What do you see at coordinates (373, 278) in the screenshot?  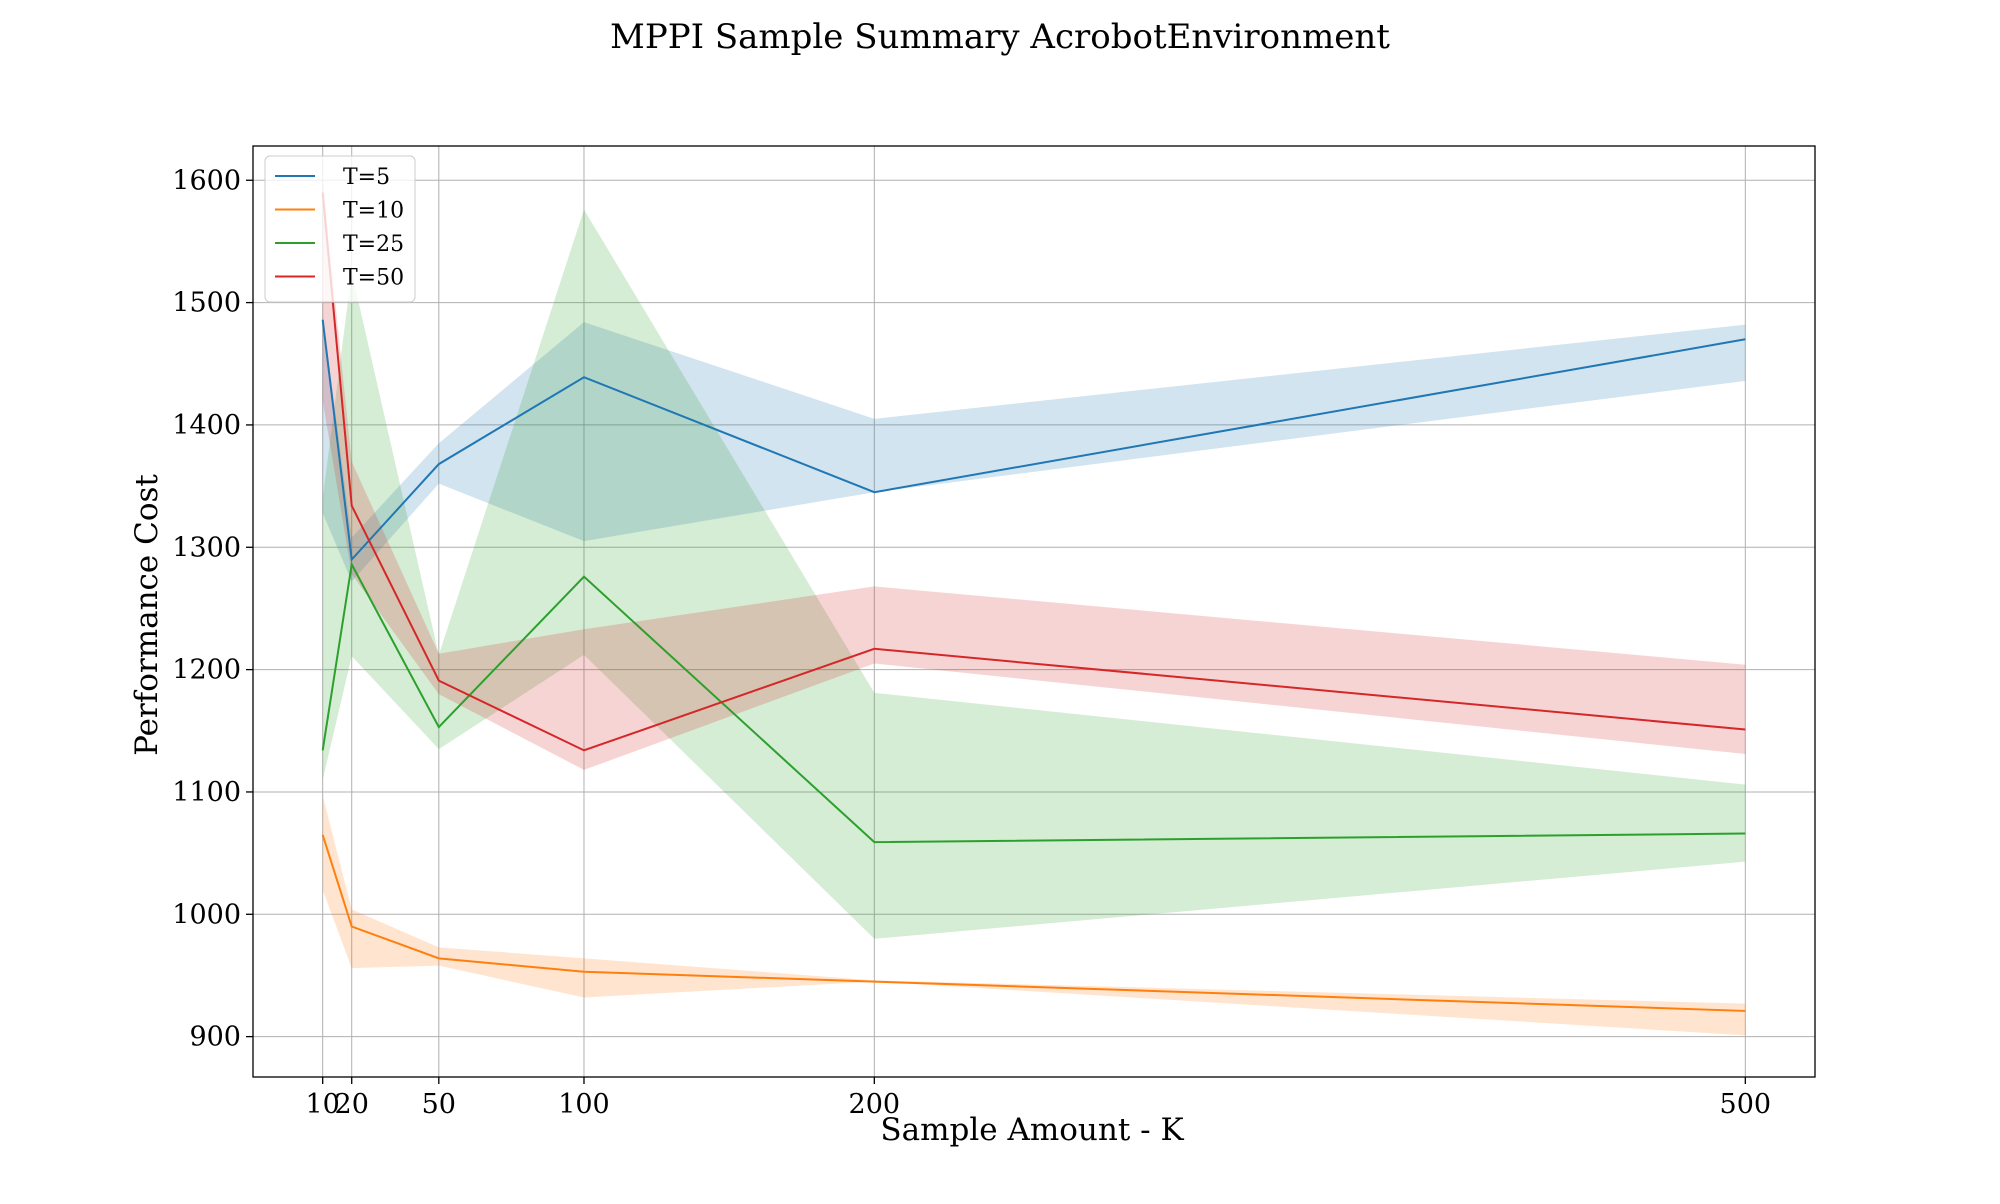 I see `legend-label: T=50` at bounding box center [373, 278].